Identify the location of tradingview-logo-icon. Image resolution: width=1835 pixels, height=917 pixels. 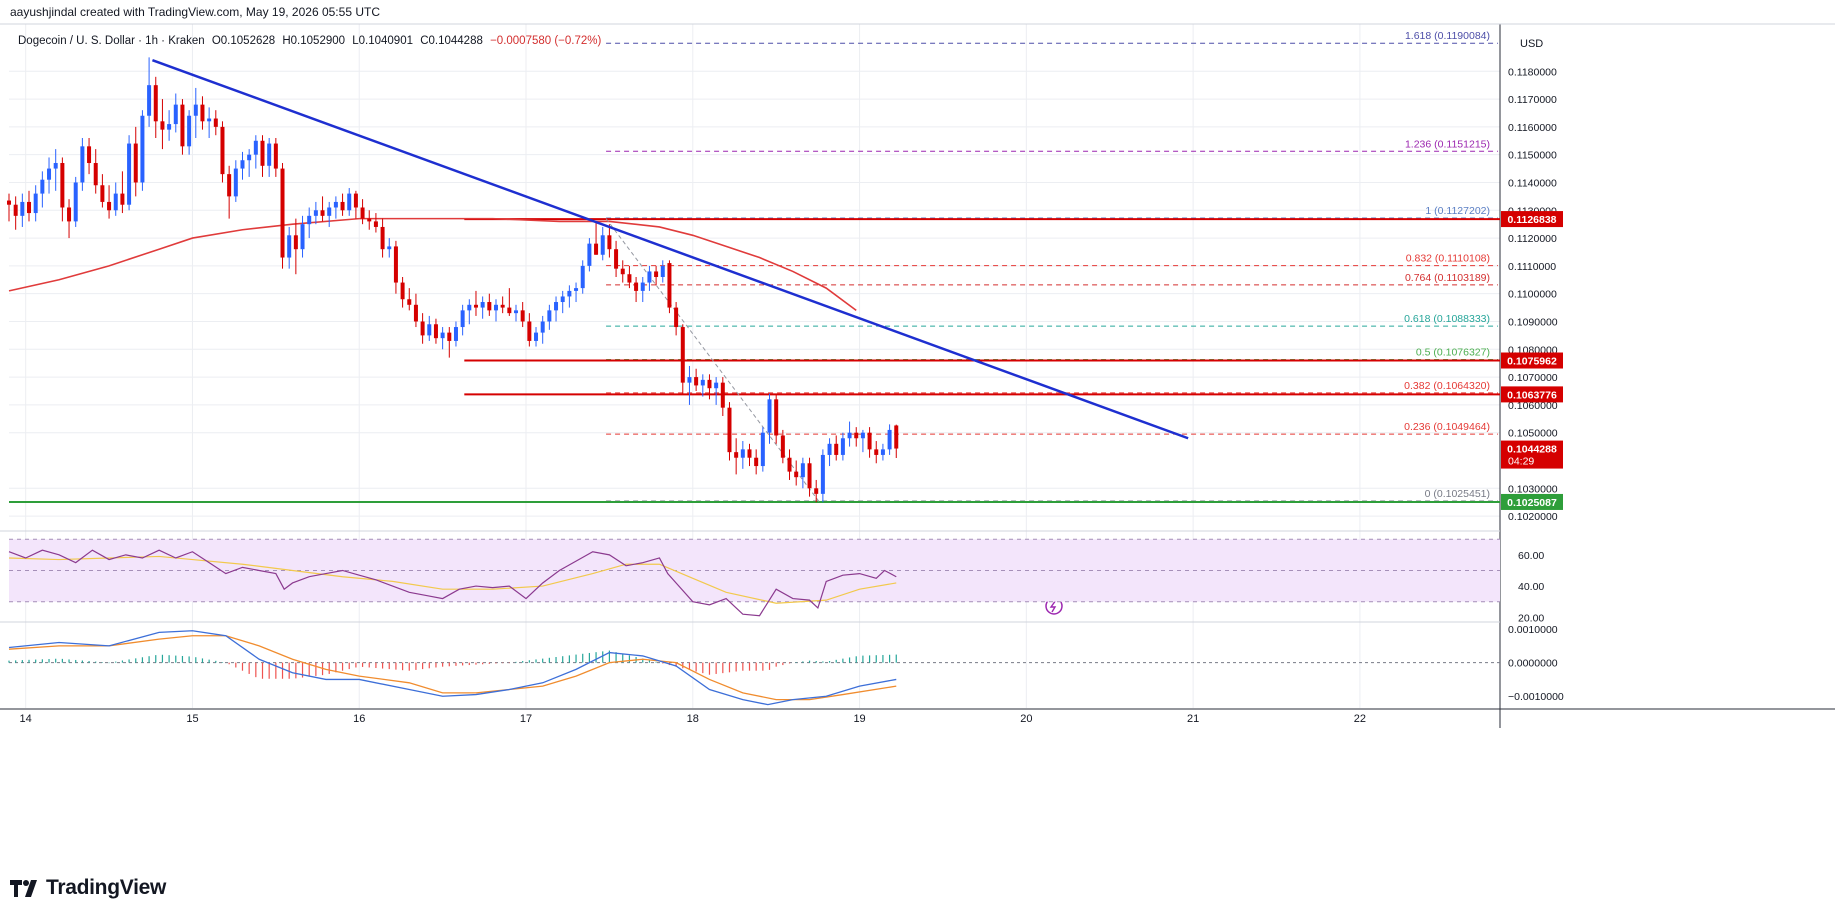
(23, 888).